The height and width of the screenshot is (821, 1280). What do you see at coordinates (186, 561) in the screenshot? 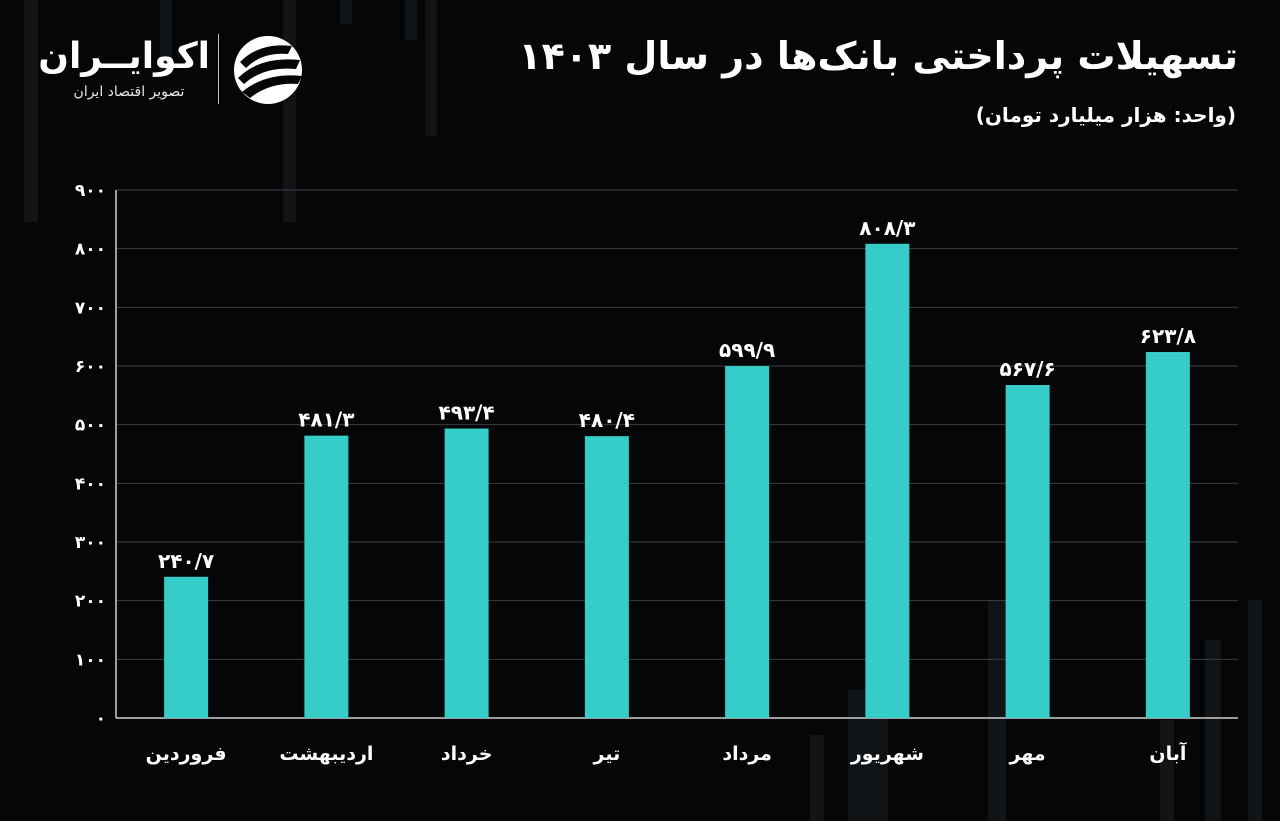
I see `data-label: ۲۴۰/۷` at bounding box center [186, 561].